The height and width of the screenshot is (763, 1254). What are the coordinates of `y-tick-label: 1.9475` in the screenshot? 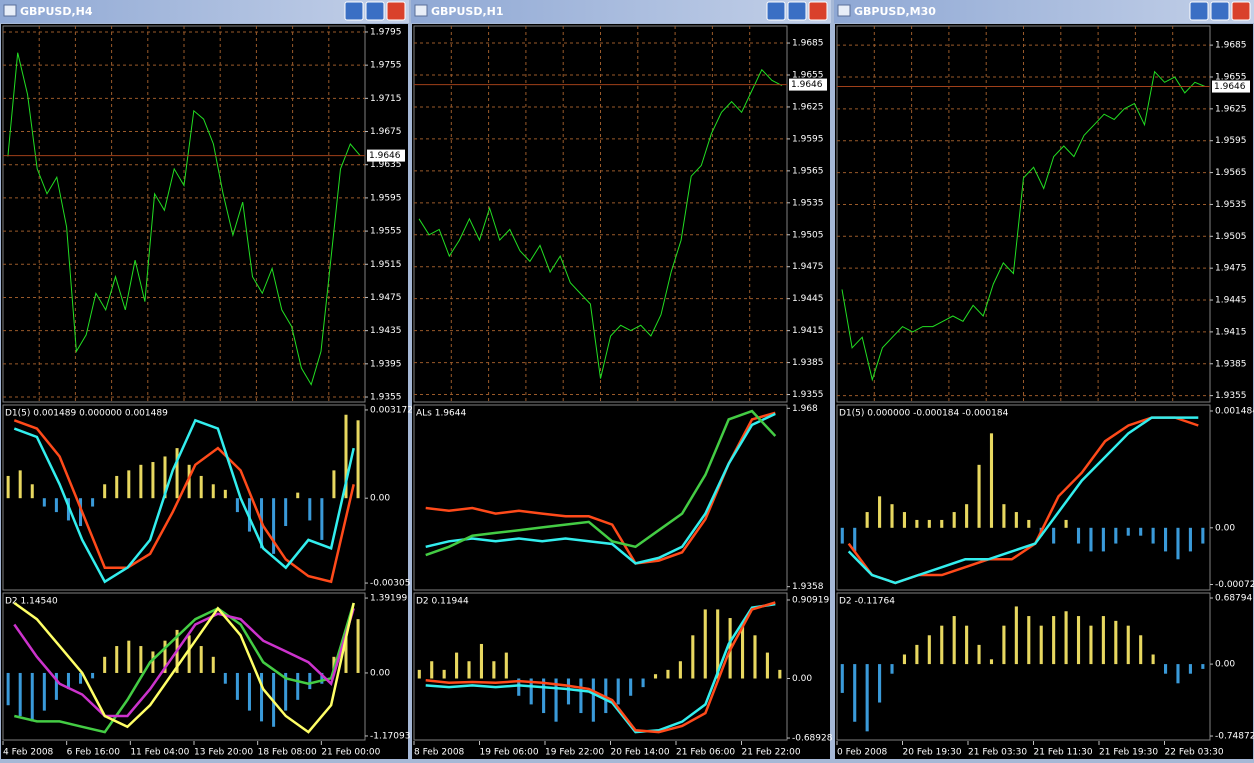 It's located at (808, 267).